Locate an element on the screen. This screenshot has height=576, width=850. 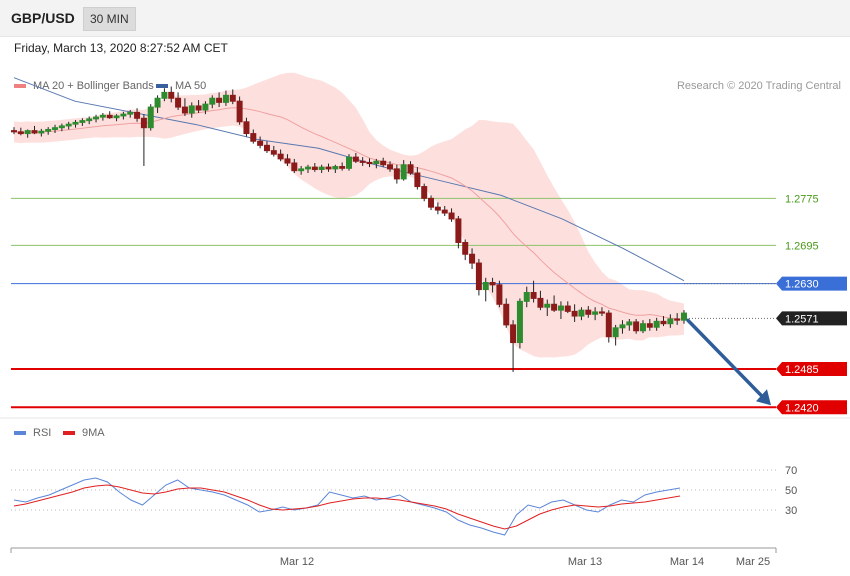
timeframe-button: 30 MIN is located at coordinates (109, 19).